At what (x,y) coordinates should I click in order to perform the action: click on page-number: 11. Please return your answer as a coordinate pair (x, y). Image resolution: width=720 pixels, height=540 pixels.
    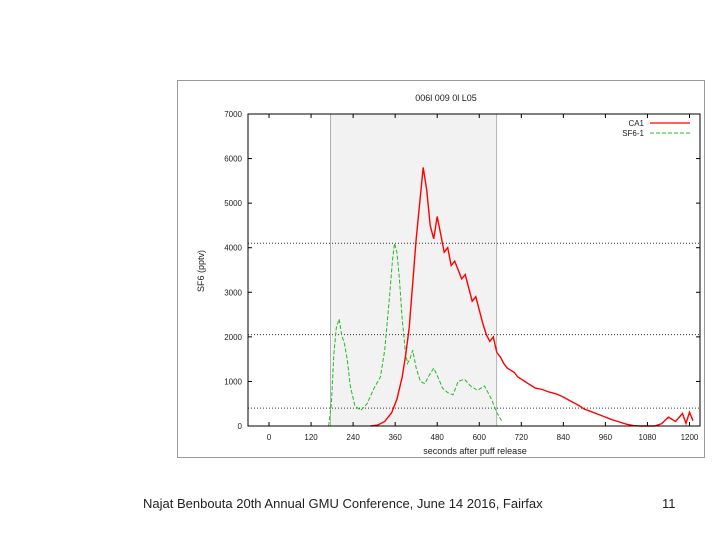
    Looking at the image, I should click on (669, 503).